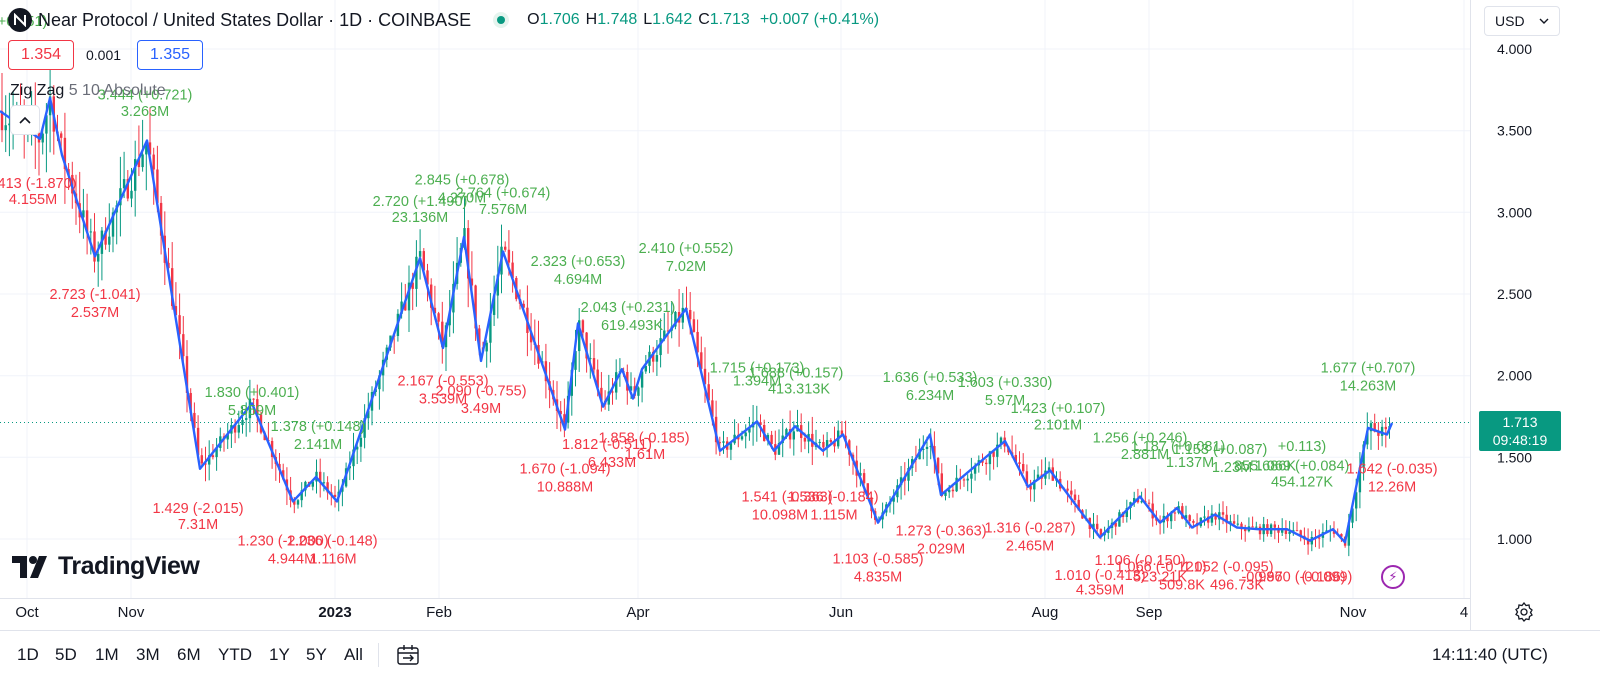 The width and height of the screenshot is (1600, 691). What do you see at coordinates (799, 390) in the screenshot?
I see `zigzag-label: 413.313K` at bounding box center [799, 390].